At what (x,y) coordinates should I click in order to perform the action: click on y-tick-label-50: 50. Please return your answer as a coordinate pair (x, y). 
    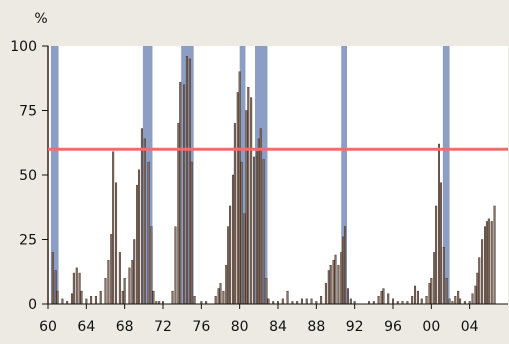
    Looking at the image, I should click on (28, 176).